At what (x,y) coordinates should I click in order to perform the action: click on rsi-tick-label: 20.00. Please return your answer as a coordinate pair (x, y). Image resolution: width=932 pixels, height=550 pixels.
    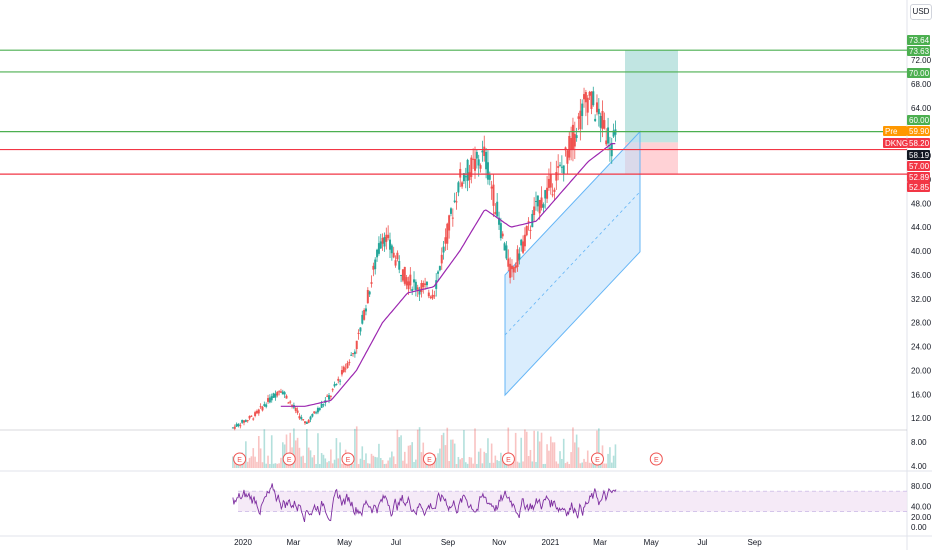
    Looking at the image, I should click on (921, 517).